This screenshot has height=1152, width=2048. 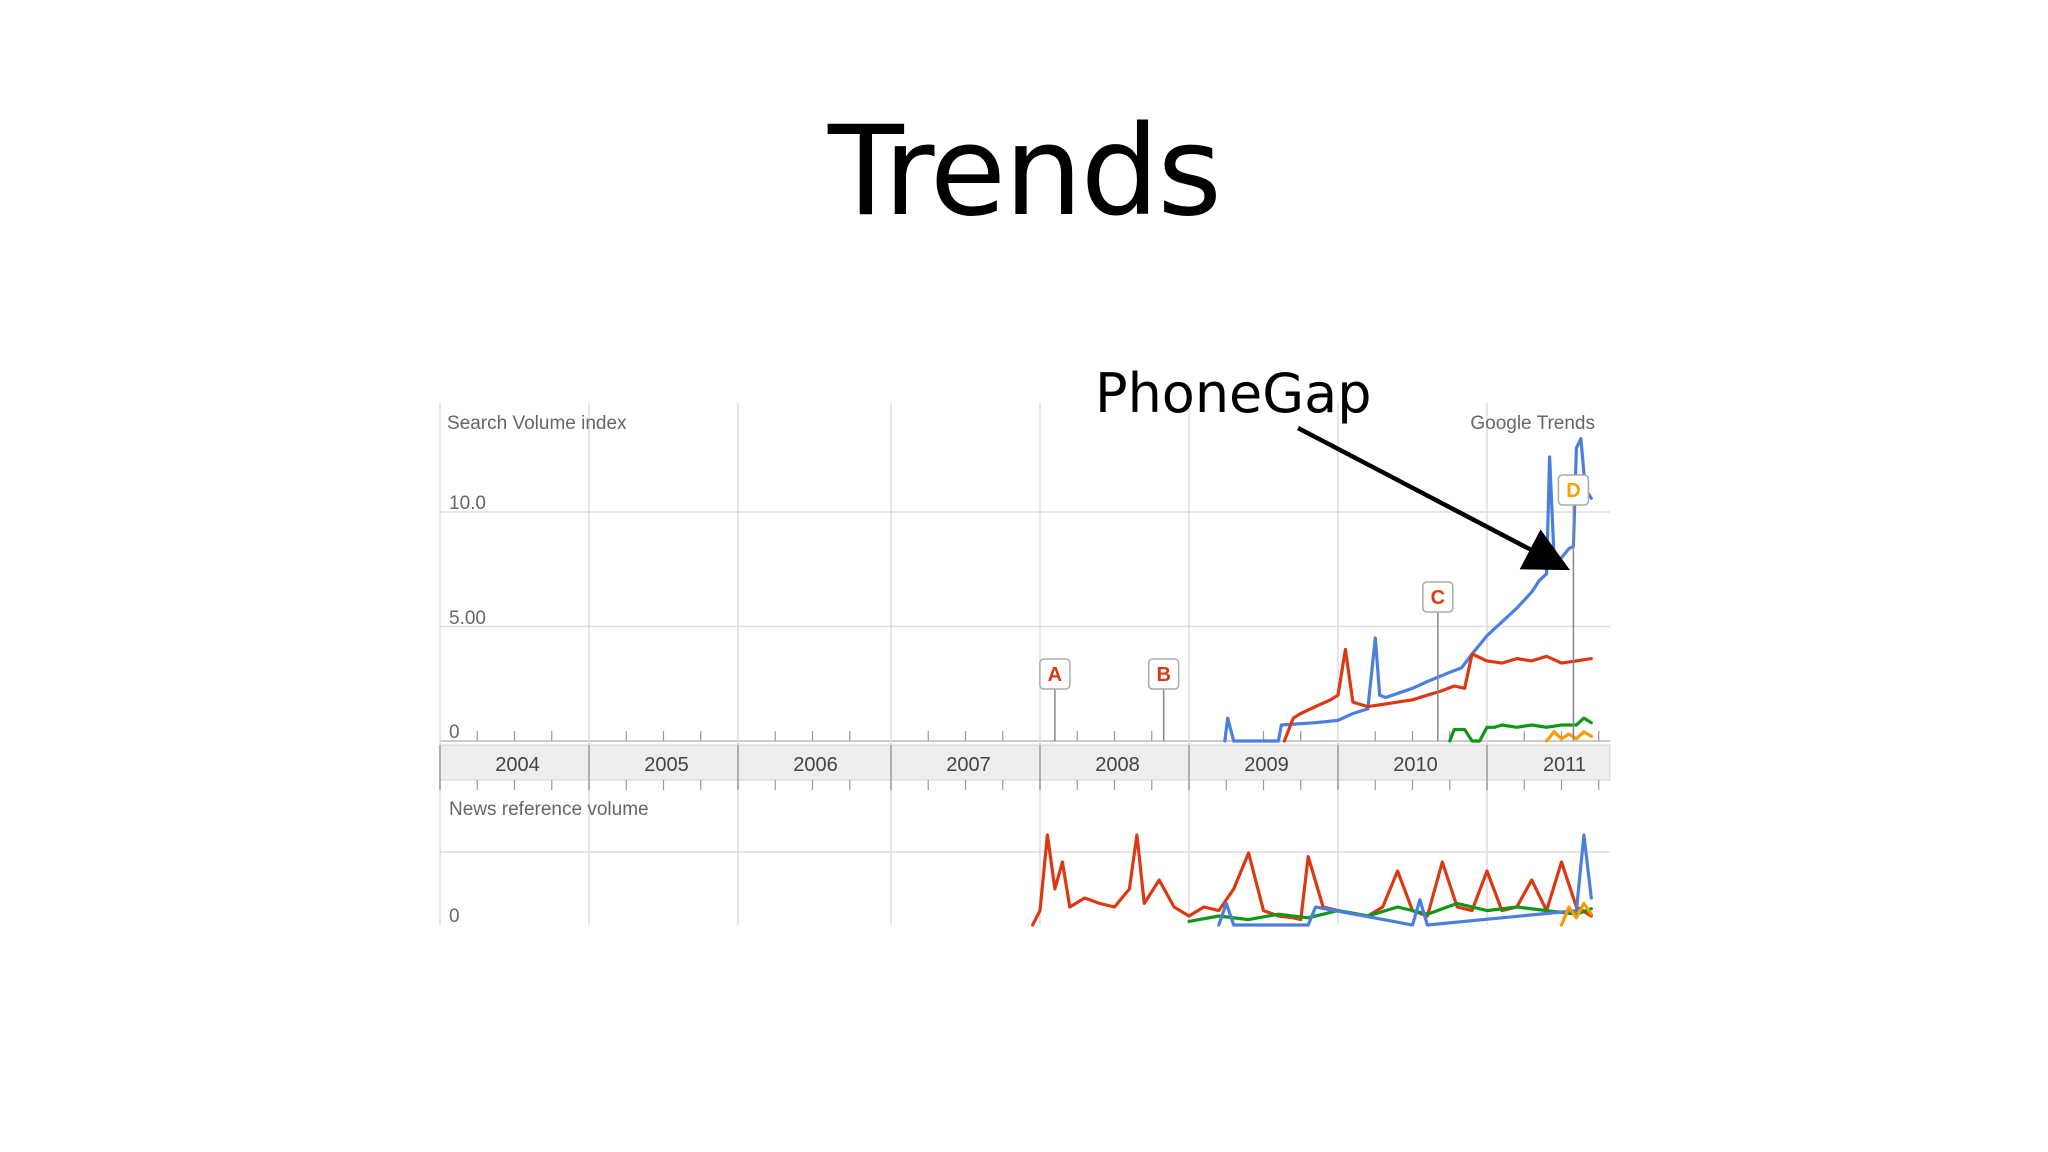 What do you see at coordinates (454, 732) in the screenshot?
I see `y-tick-label-0: 0` at bounding box center [454, 732].